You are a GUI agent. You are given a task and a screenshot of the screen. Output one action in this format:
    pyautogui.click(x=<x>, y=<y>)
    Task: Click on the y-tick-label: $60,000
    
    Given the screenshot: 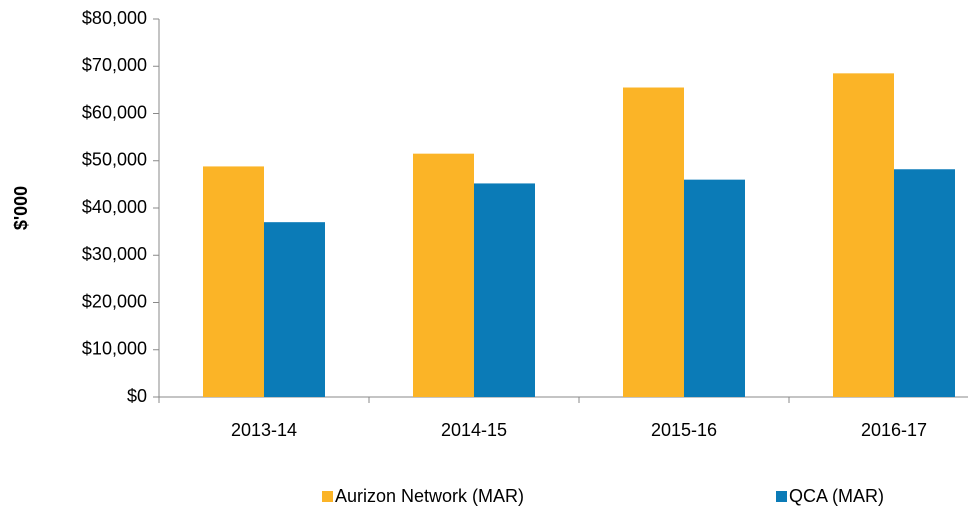 What is the action you would take?
    pyautogui.click(x=114, y=112)
    